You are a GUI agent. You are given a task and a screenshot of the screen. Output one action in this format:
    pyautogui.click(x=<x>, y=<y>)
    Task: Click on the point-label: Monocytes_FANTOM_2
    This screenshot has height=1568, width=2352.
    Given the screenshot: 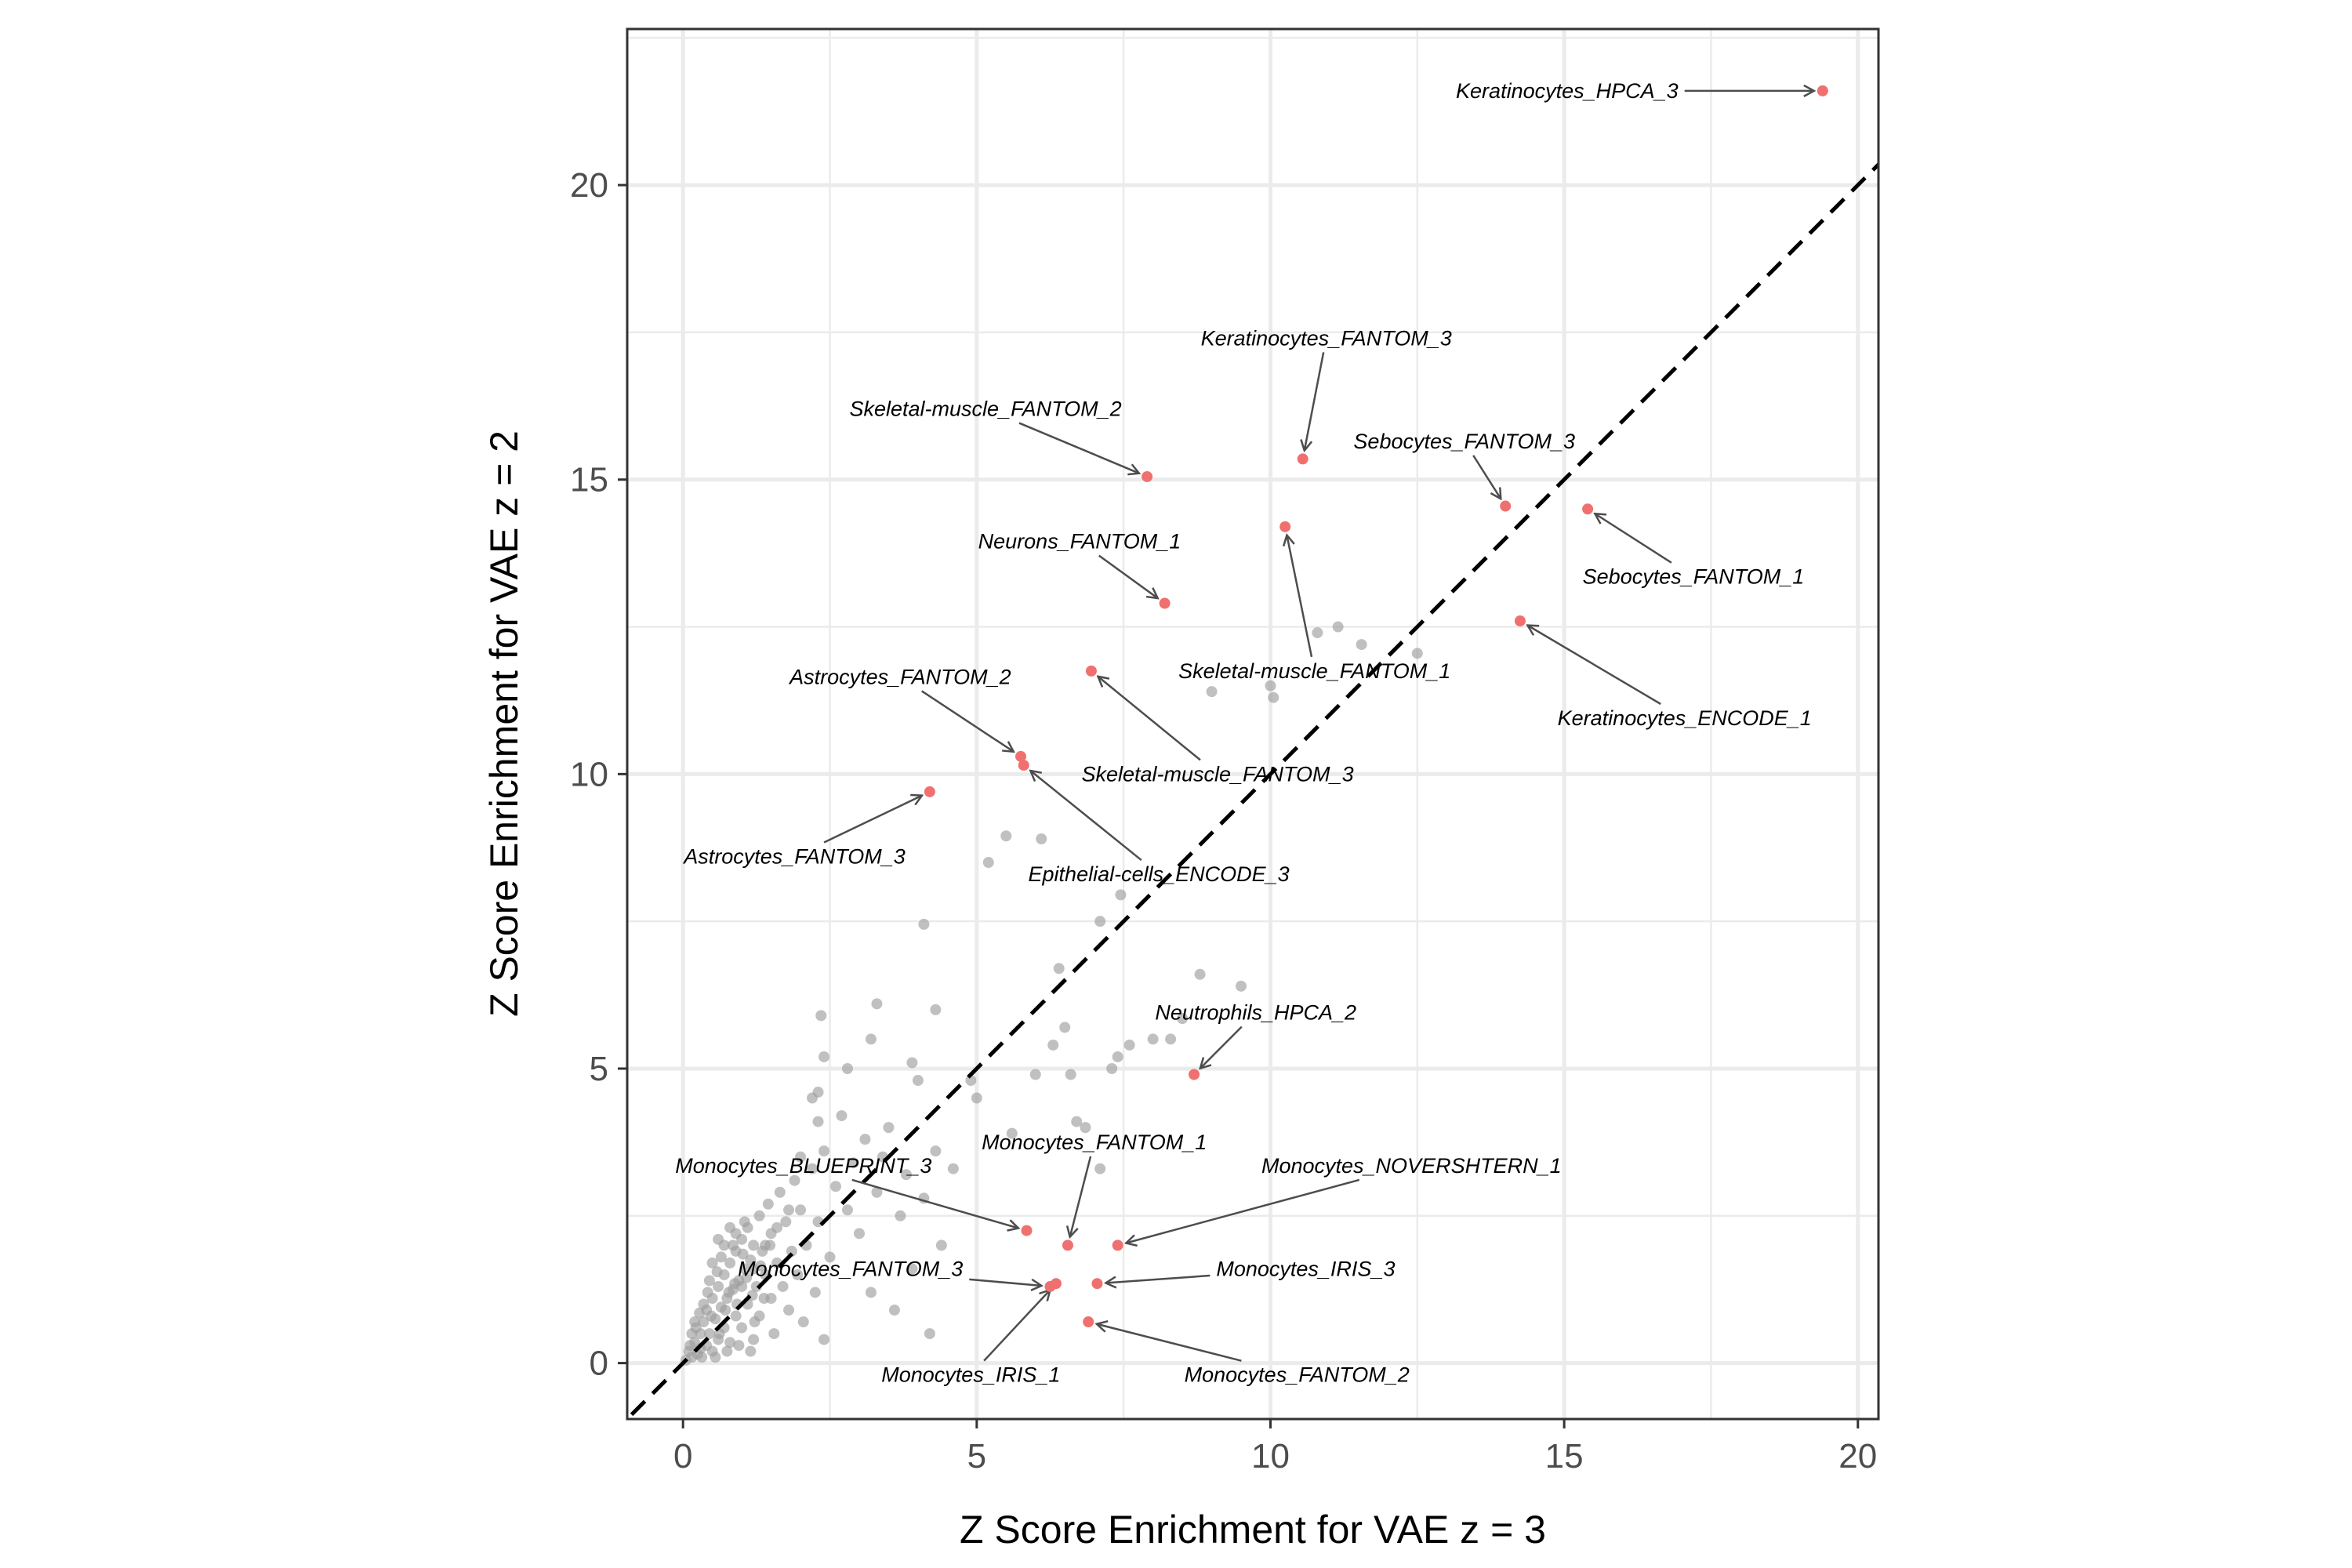 What is the action you would take?
    pyautogui.click(x=1297, y=1375)
    